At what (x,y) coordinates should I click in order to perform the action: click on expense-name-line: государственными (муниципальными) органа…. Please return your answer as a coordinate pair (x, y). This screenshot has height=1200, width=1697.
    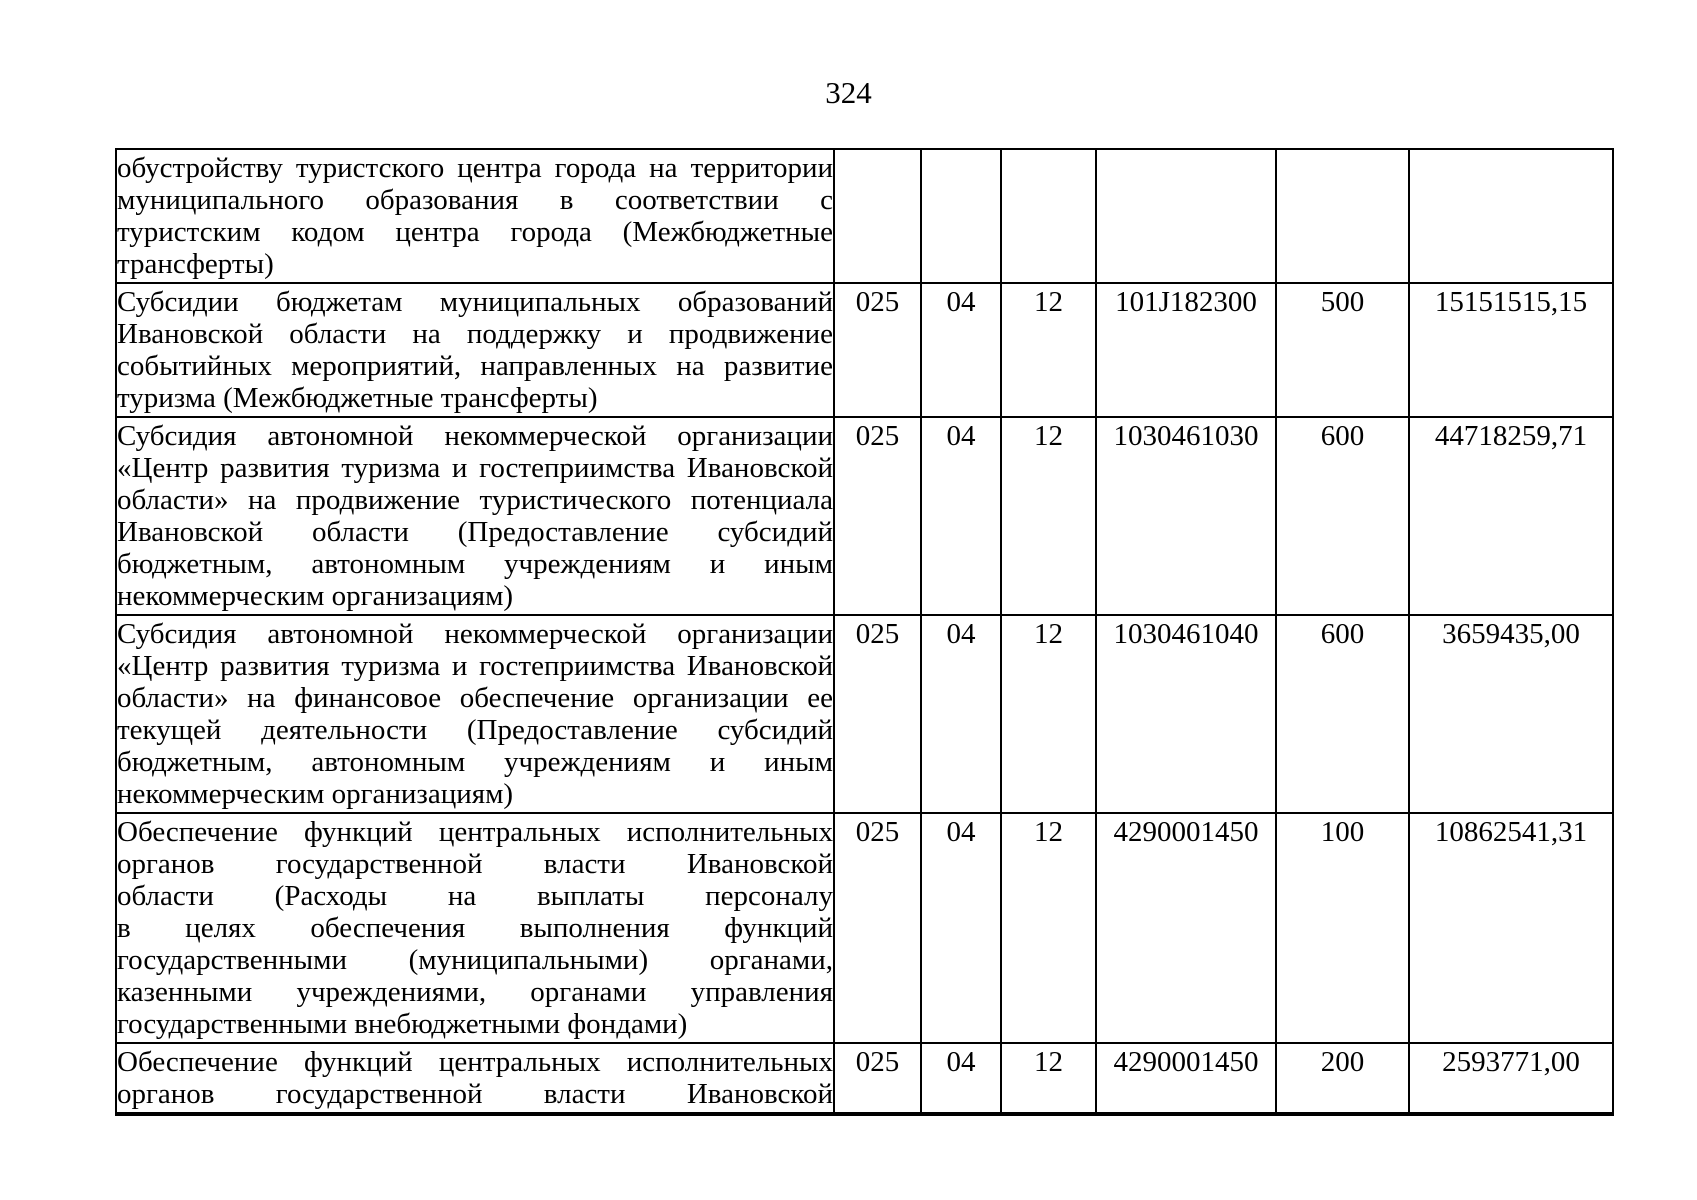
    Looking at the image, I should click on (475, 960).